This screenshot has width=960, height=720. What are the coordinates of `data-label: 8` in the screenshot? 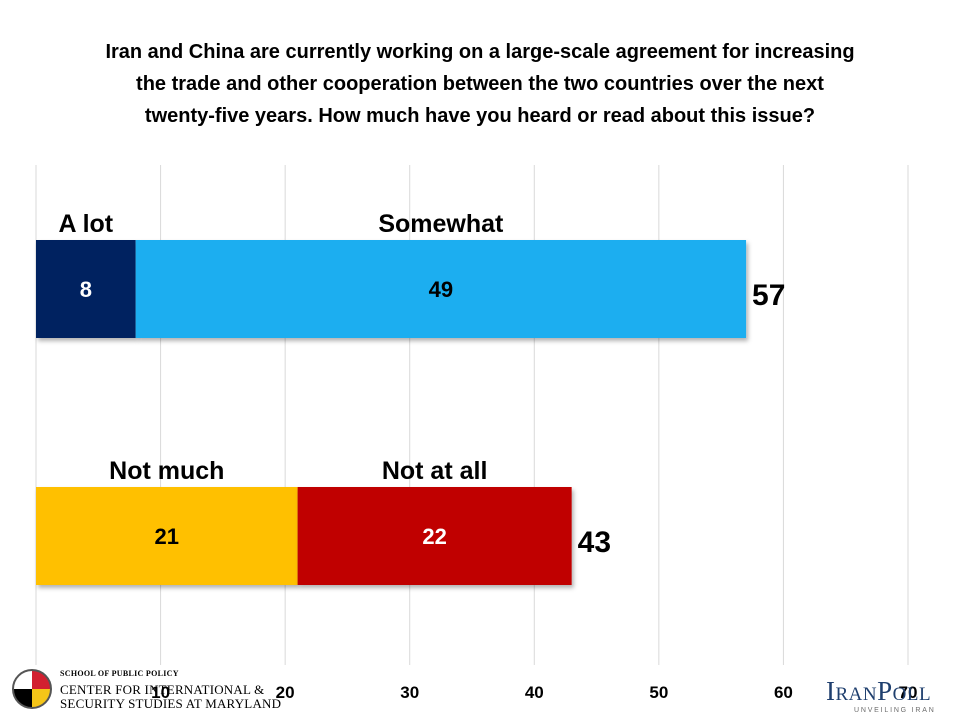 It's located at (86, 289).